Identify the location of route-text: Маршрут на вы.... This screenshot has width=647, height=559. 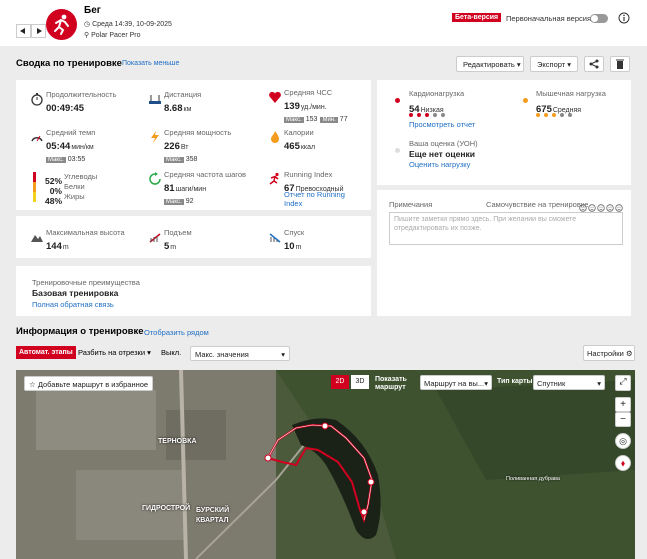
(454, 383).